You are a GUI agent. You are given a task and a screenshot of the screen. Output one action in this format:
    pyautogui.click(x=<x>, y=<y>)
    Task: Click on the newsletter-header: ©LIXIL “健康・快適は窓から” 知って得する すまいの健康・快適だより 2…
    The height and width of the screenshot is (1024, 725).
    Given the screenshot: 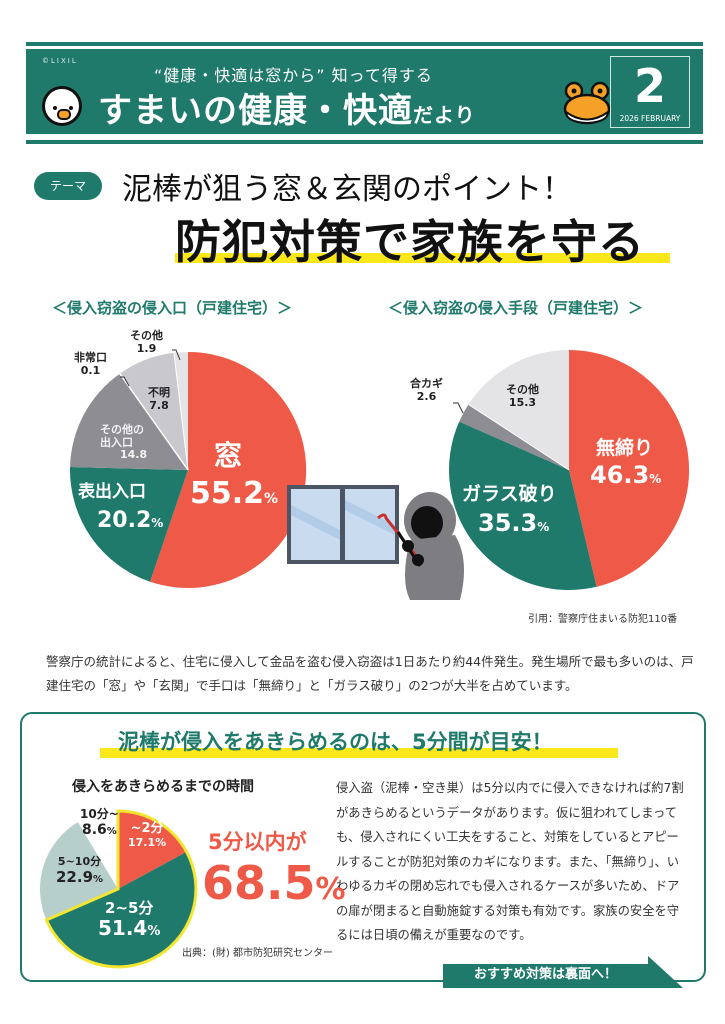 What is the action you would take?
    pyautogui.click(x=364, y=91)
    